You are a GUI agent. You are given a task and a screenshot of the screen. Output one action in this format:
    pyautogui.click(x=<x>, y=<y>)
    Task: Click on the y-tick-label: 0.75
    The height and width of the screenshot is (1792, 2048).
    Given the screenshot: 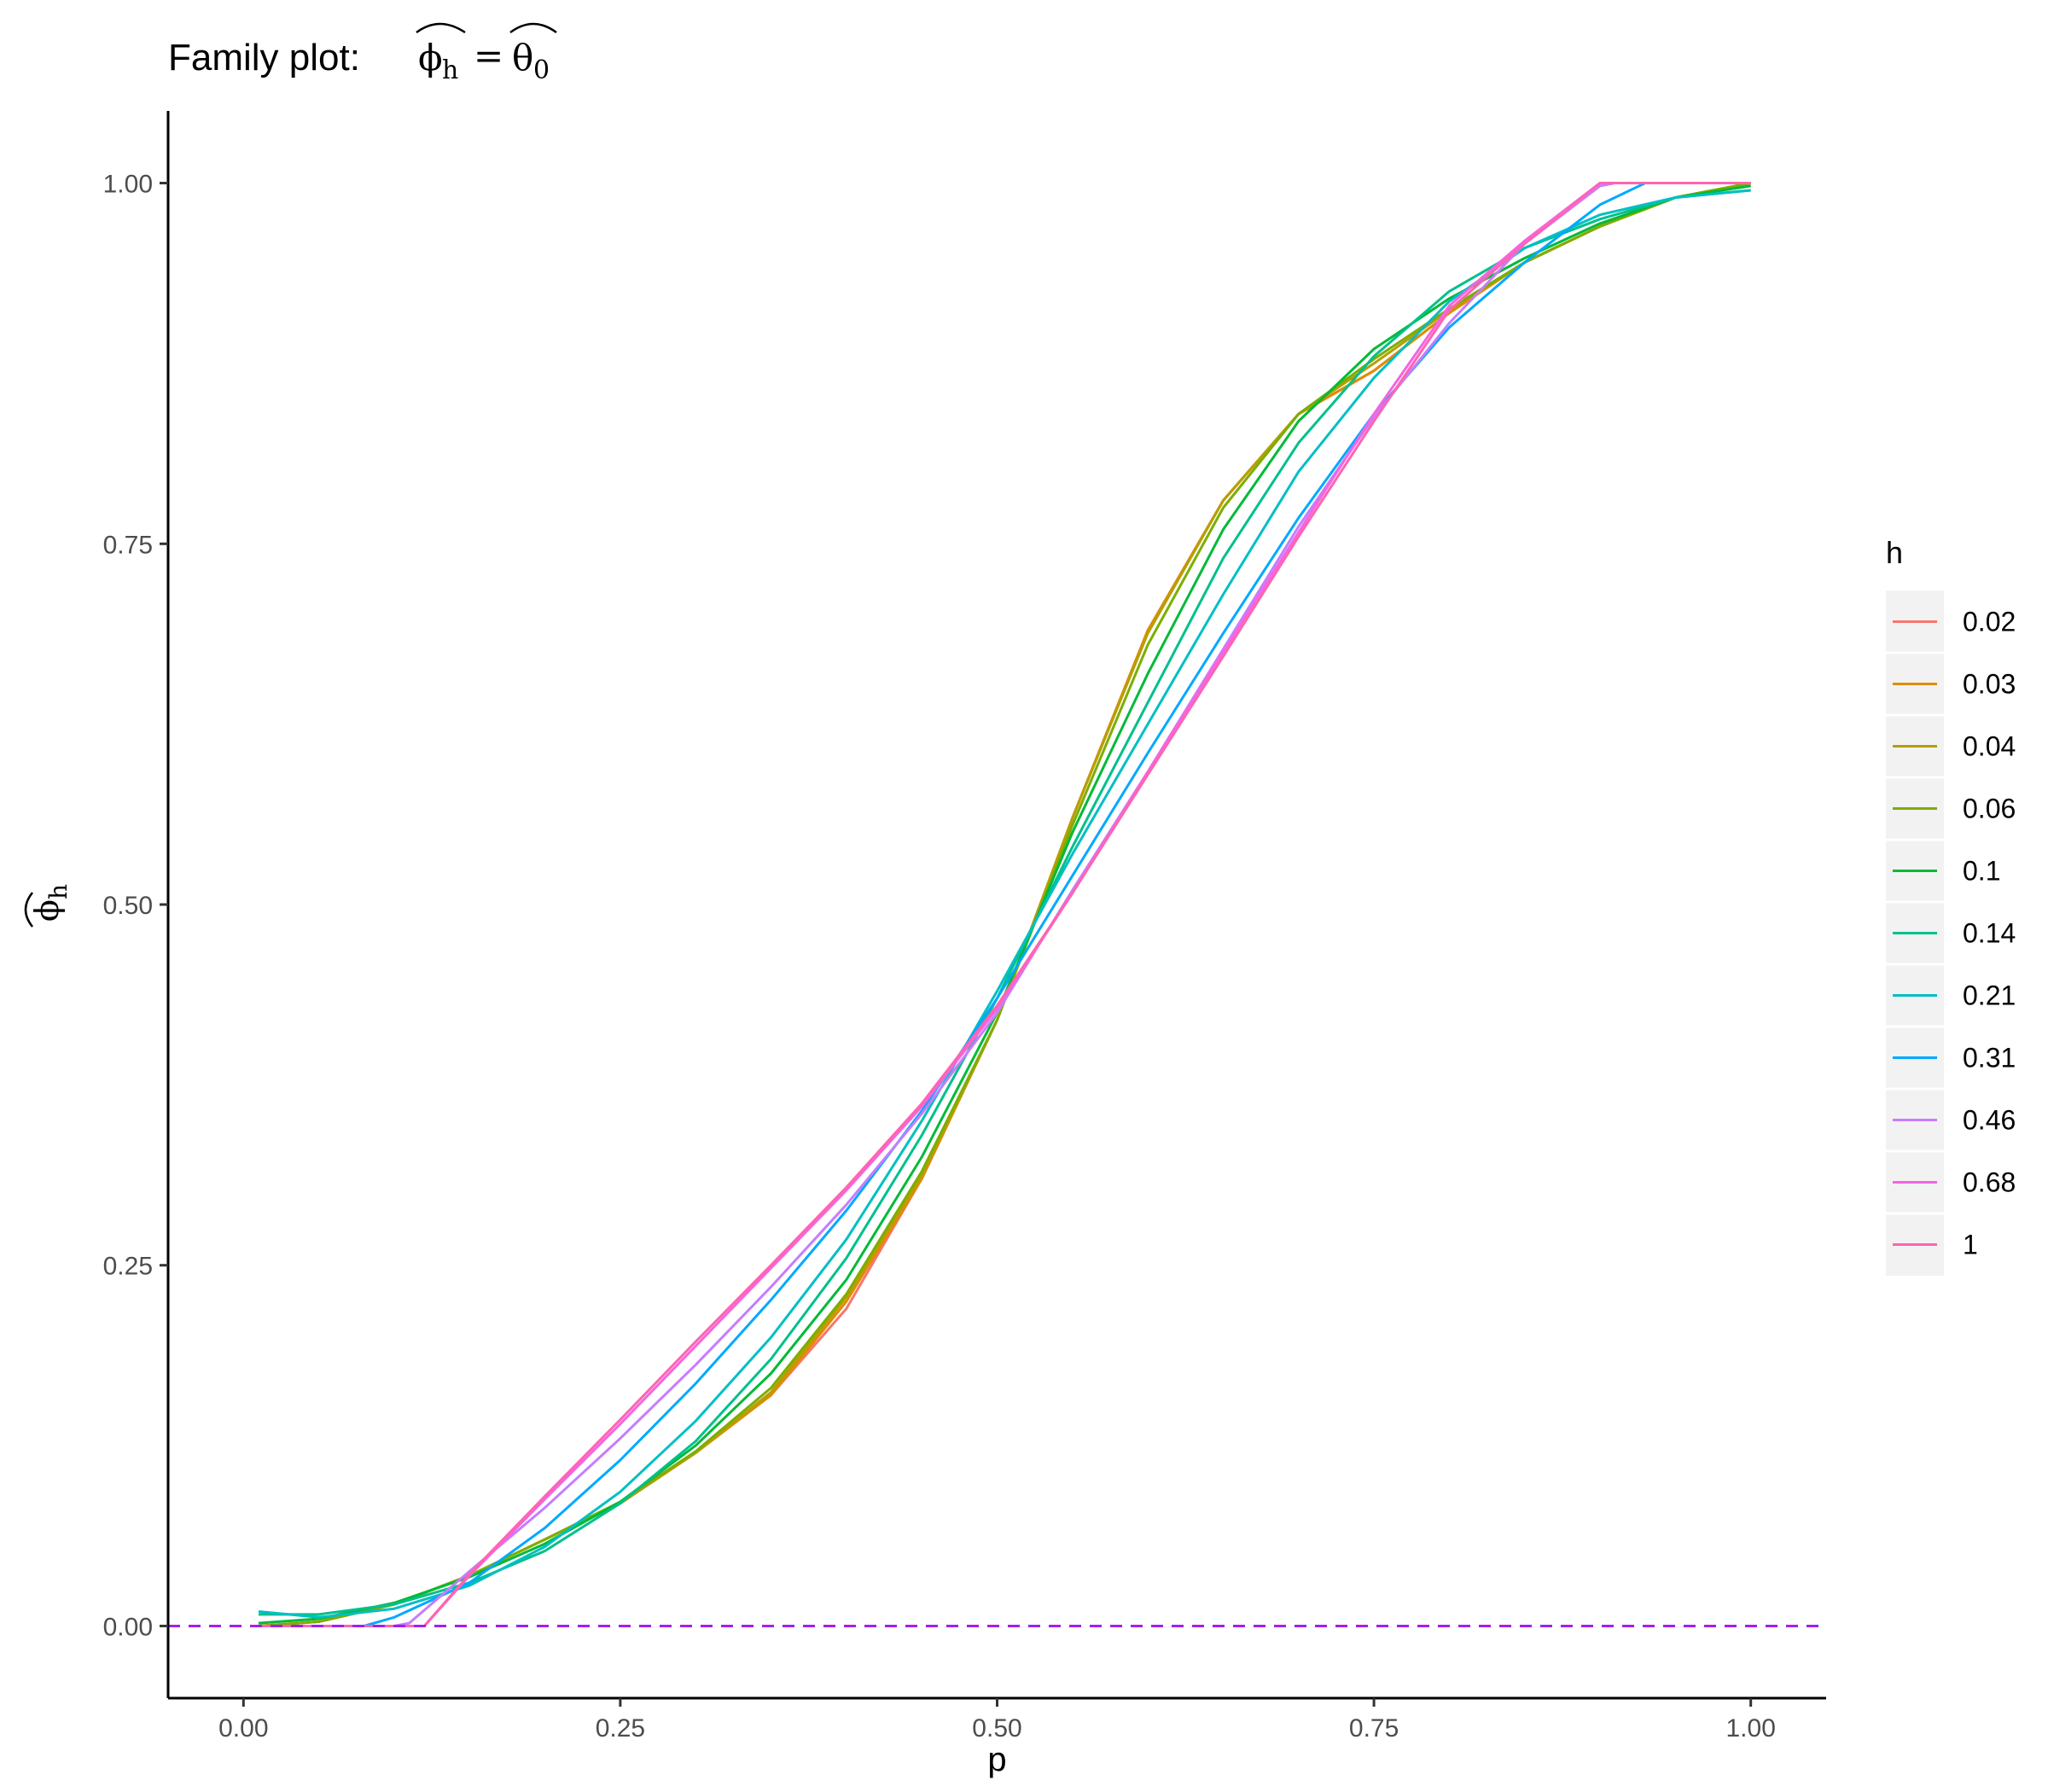 What is the action you would take?
    pyautogui.click(x=128, y=545)
    